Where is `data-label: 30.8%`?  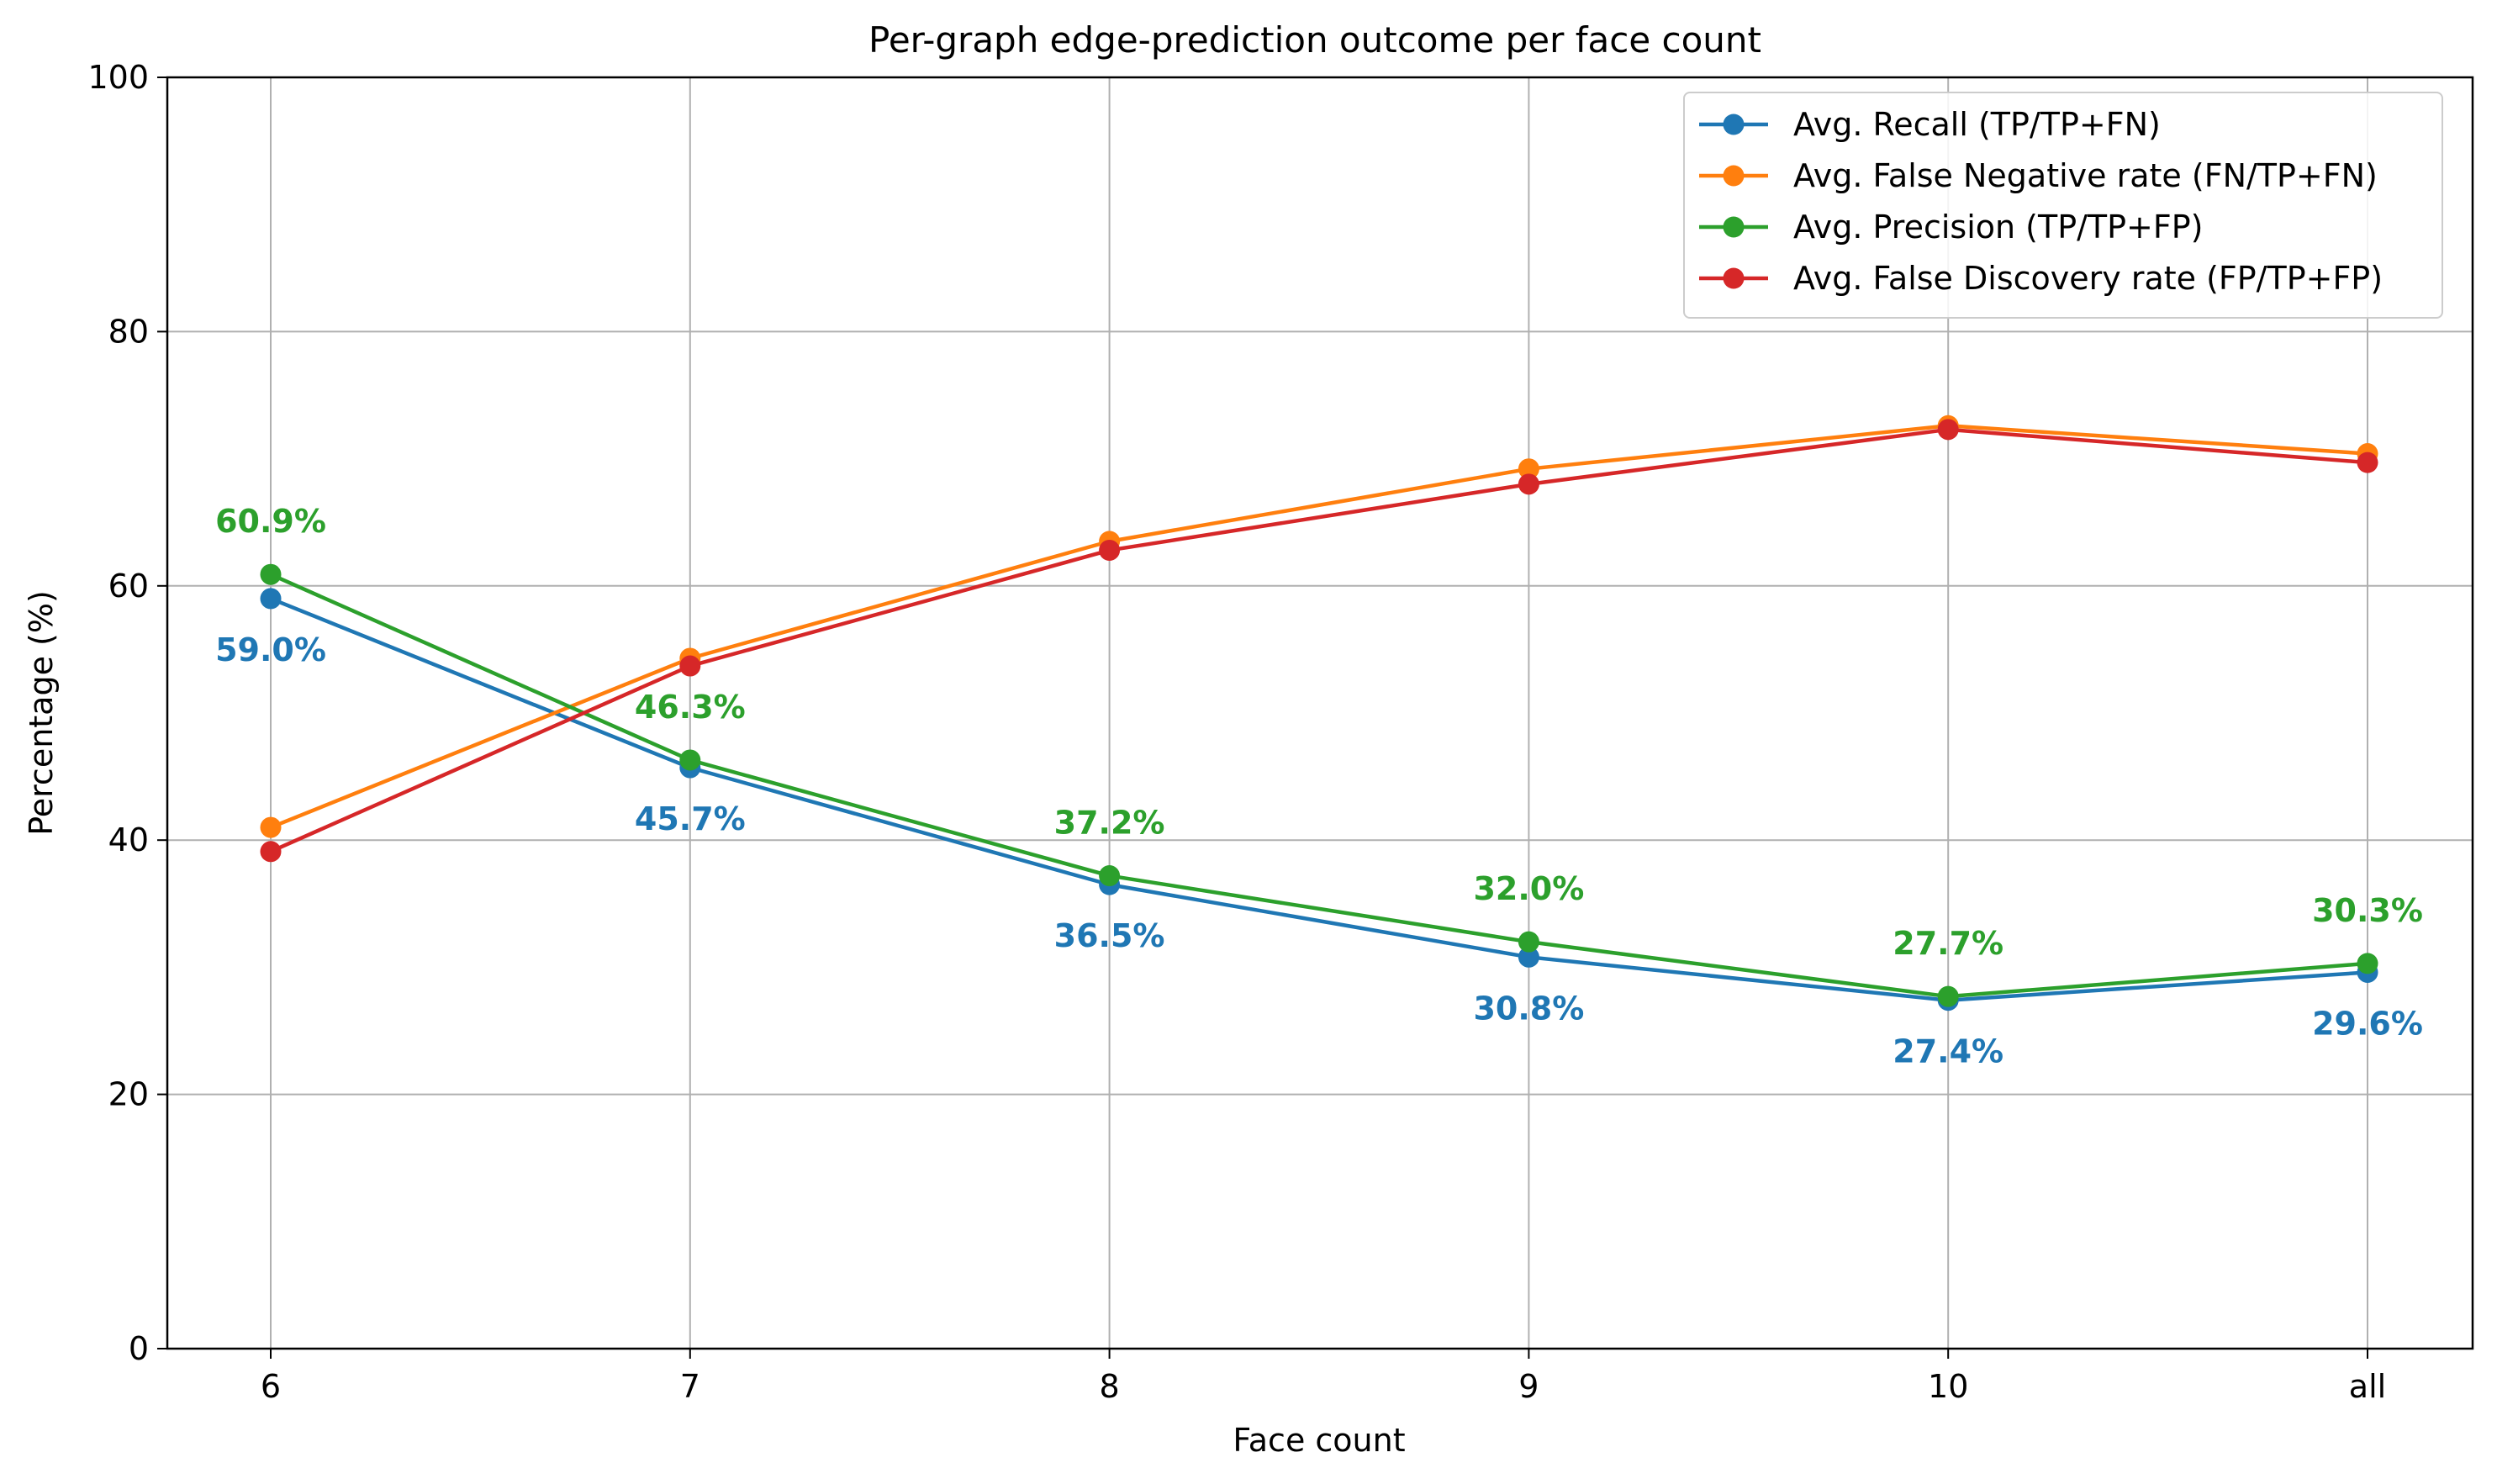
data-label: 30.8% is located at coordinates (1528, 1008).